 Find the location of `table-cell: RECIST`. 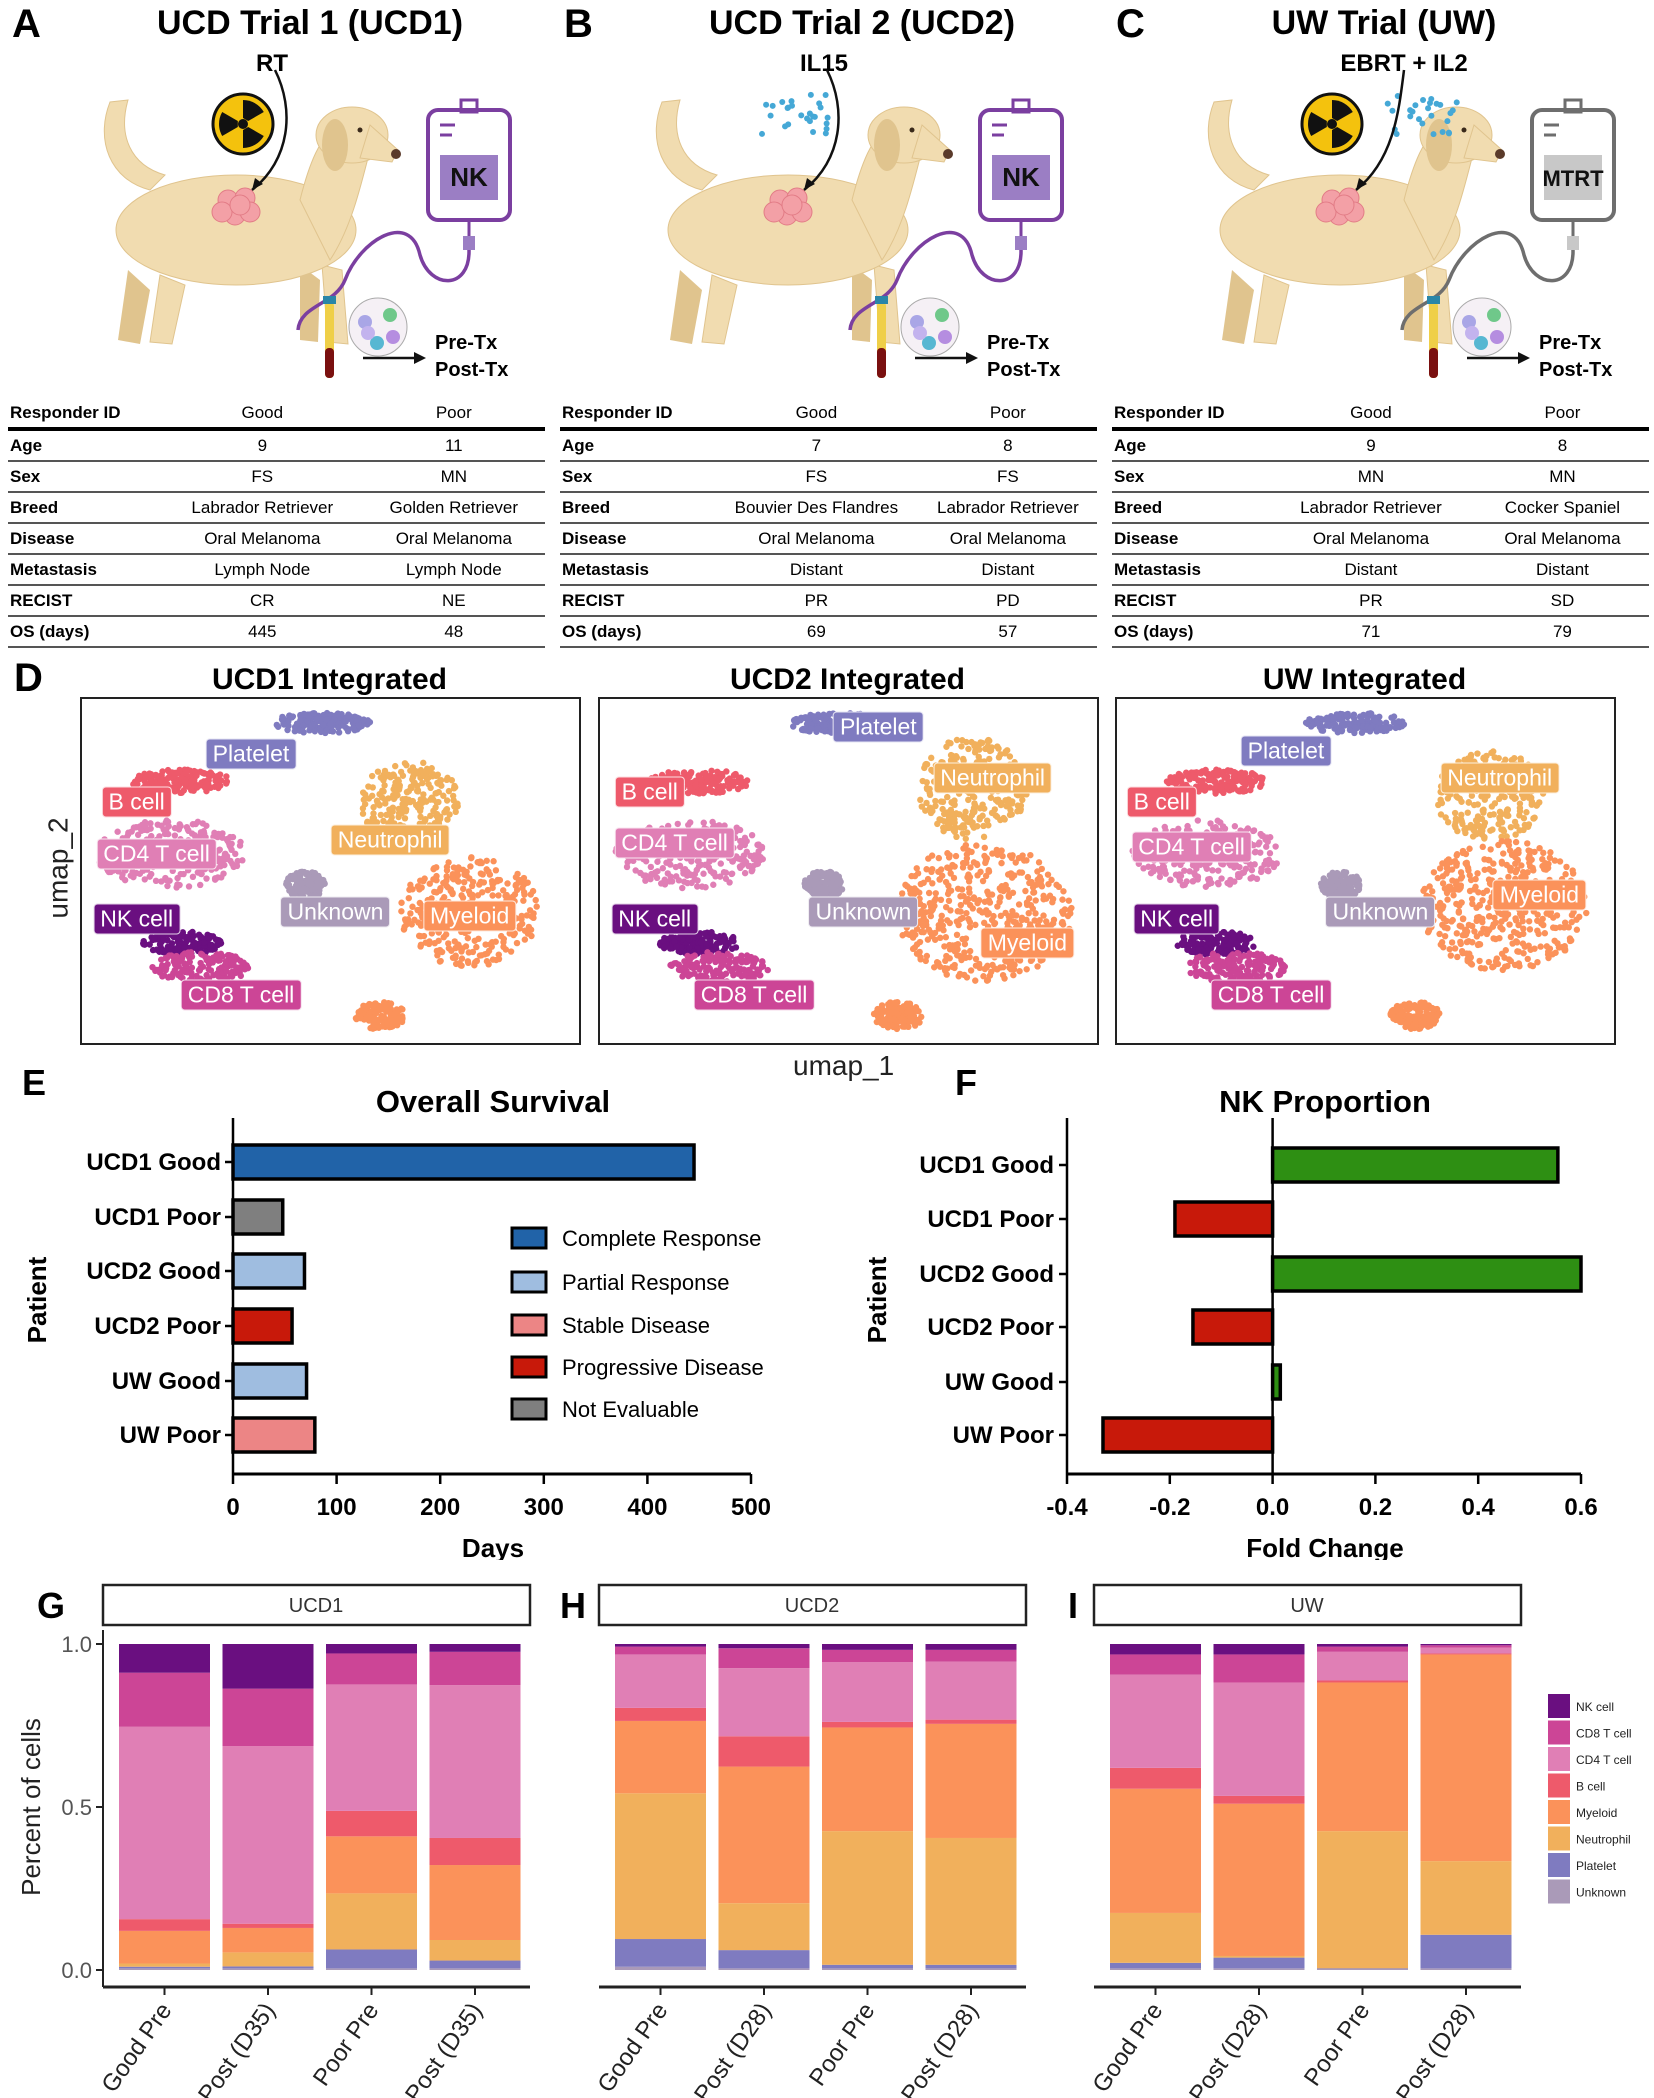

table-cell: RECIST is located at coordinates (637, 601).